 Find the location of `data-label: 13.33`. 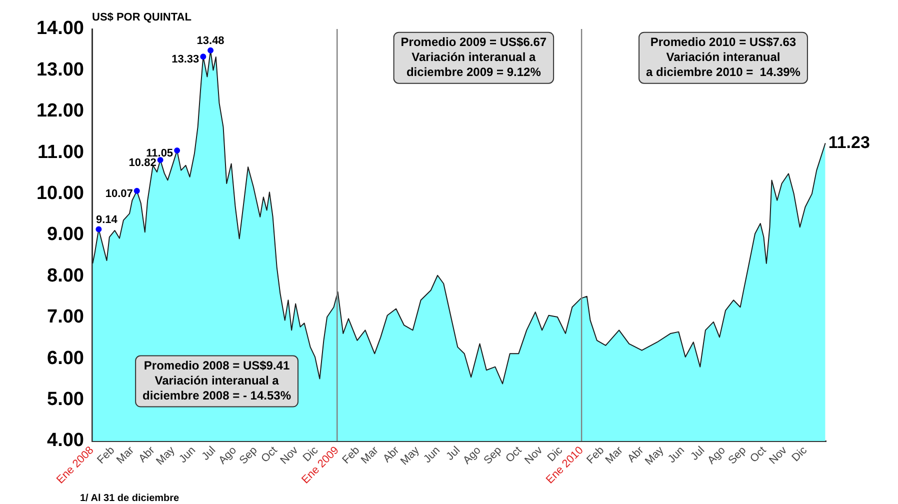

data-label: 13.33 is located at coordinates (186, 60).